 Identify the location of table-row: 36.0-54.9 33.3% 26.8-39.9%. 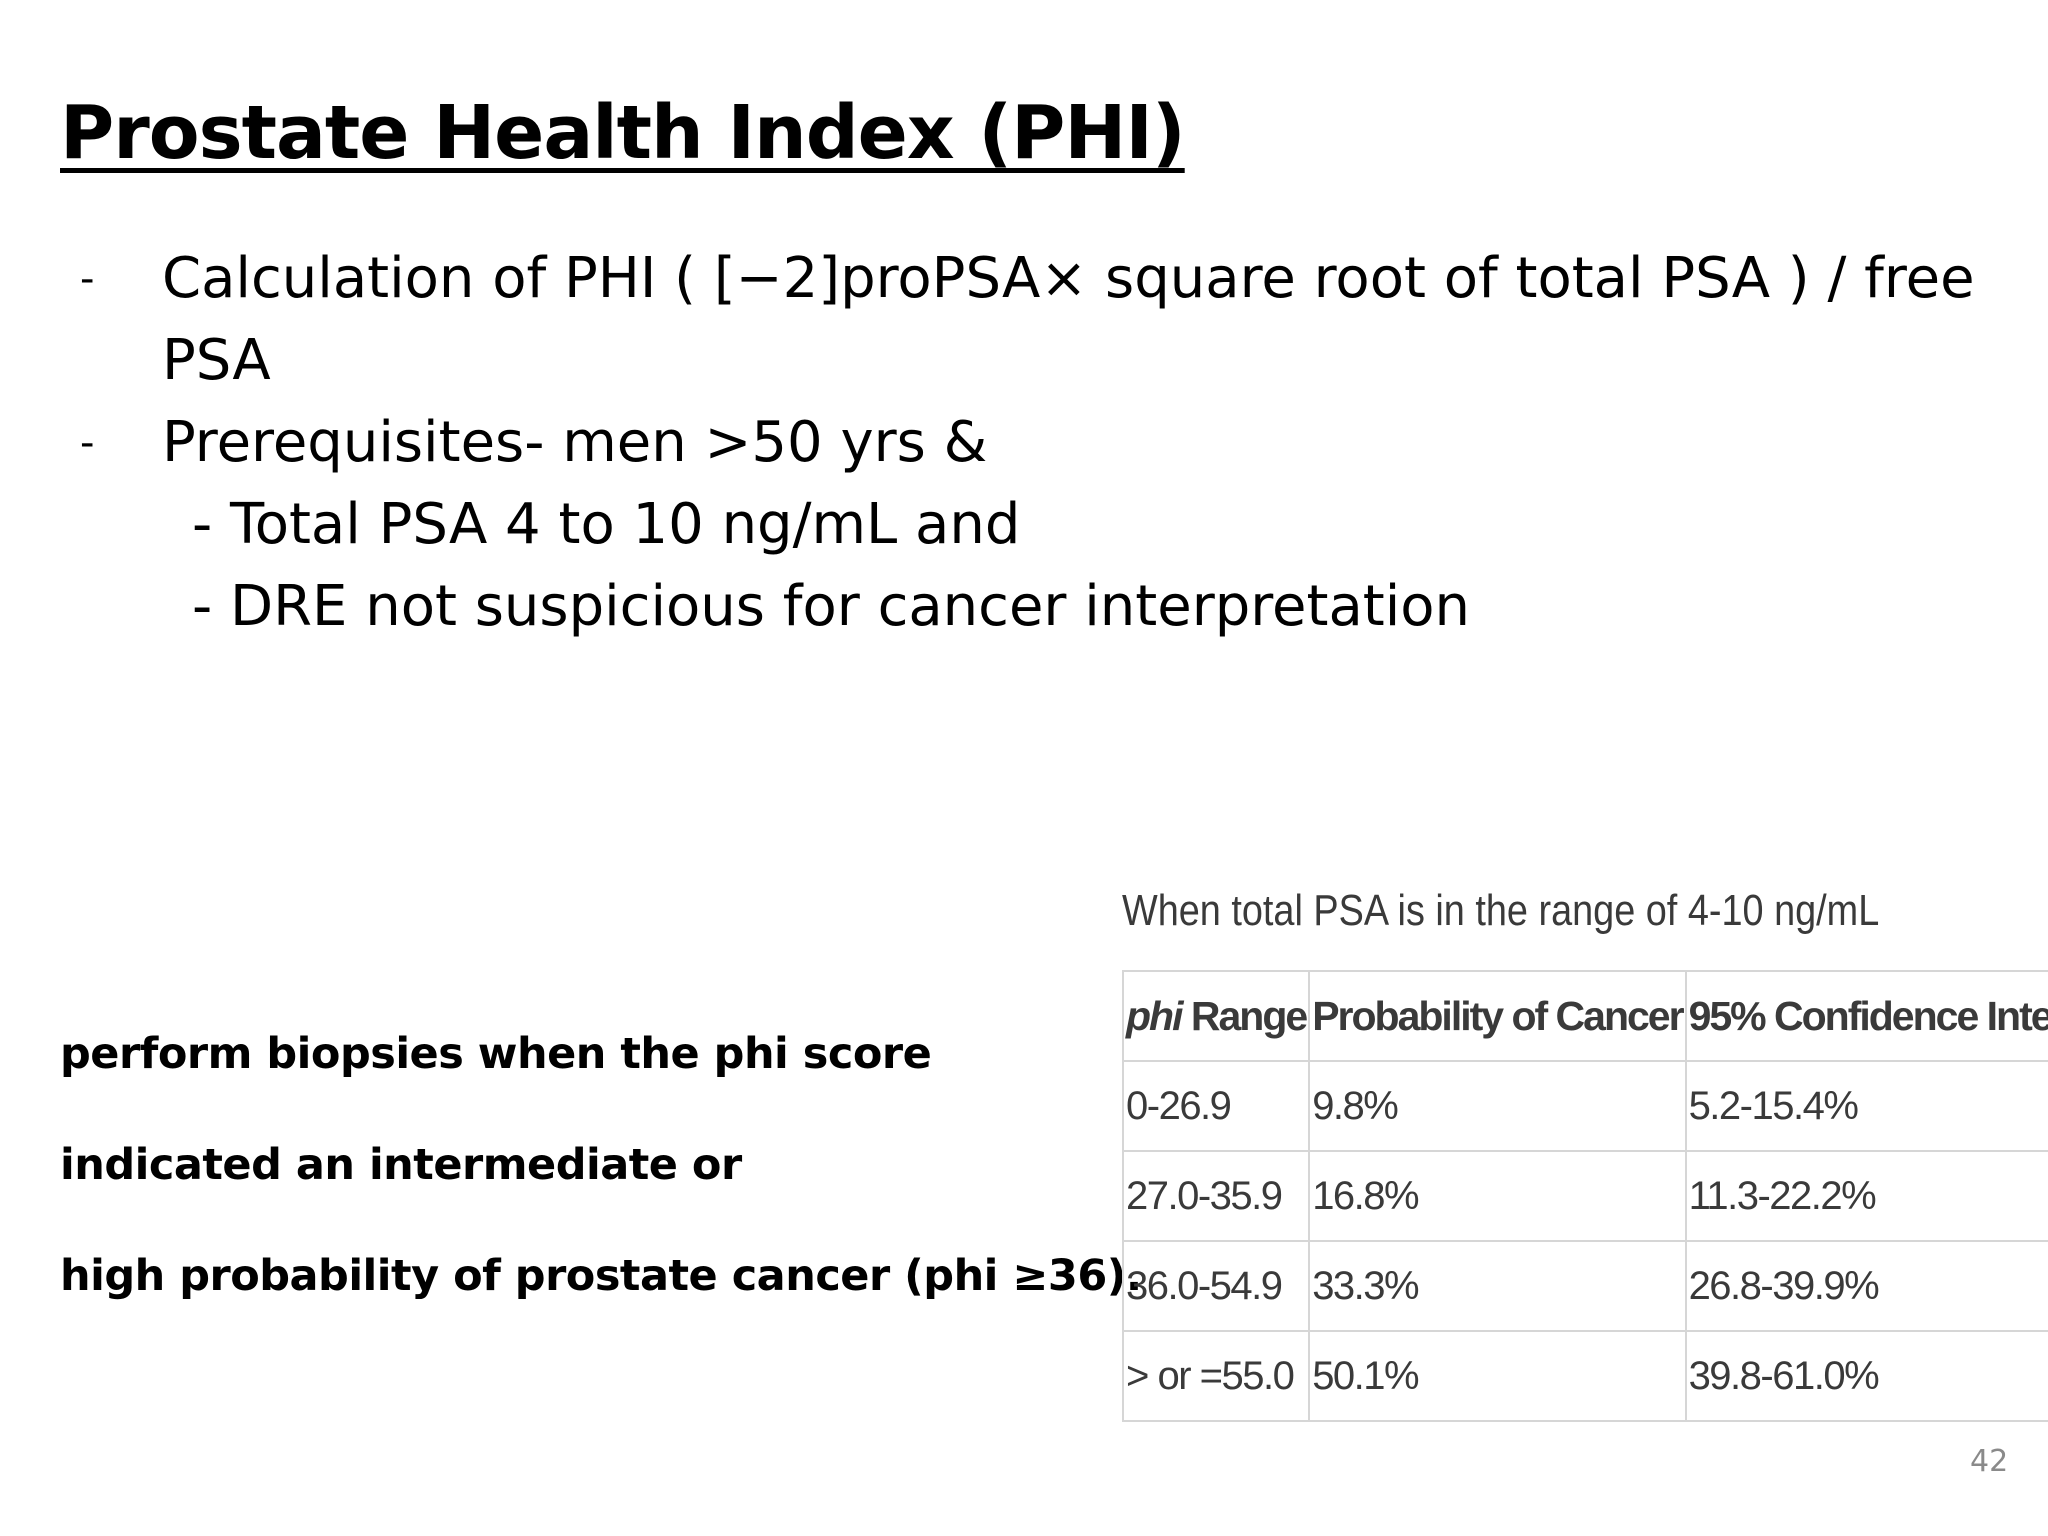
(1584, 1286).